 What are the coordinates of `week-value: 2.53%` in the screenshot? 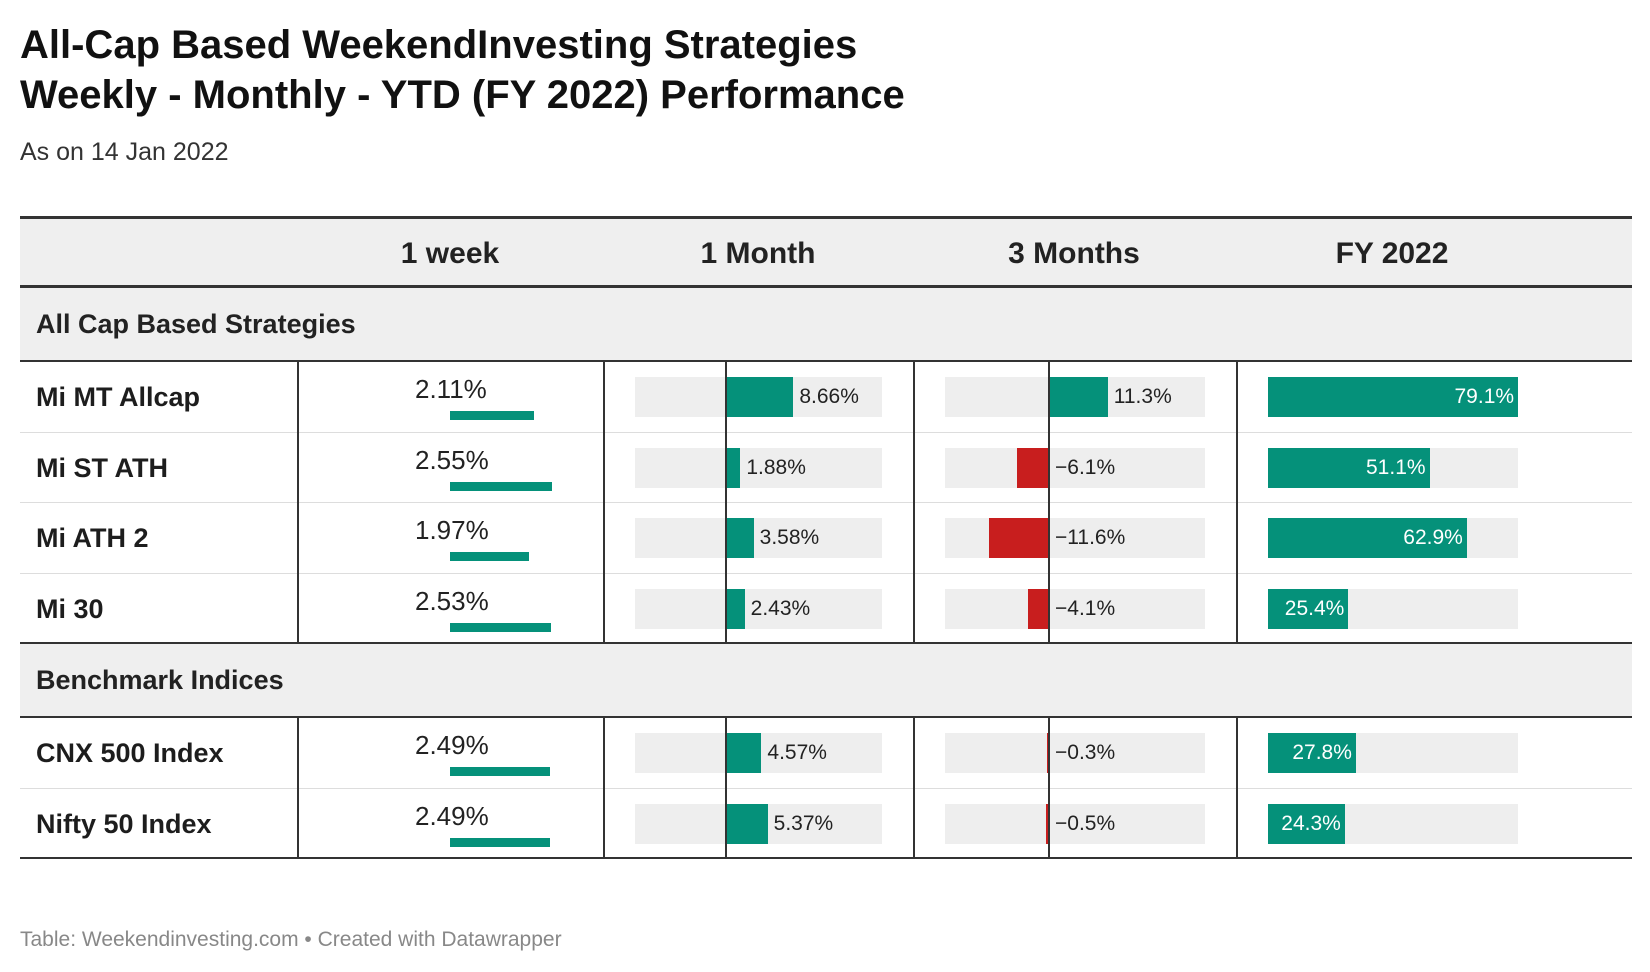 It's located at (452, 600).